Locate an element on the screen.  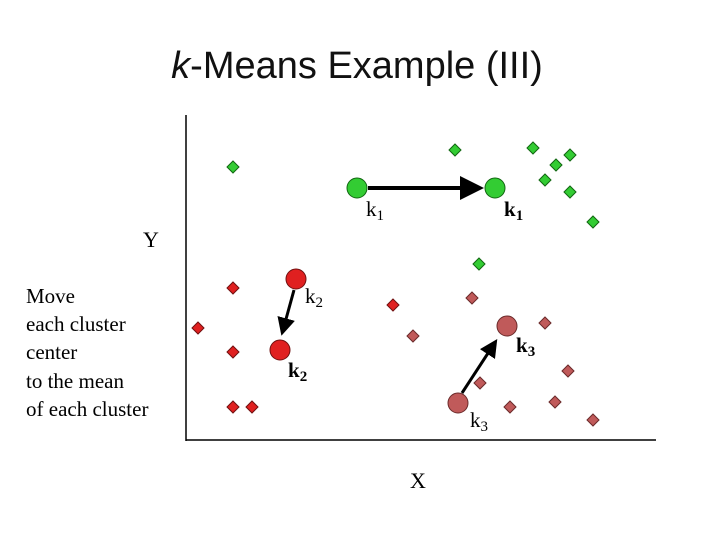
caption-line: Move is located at coordinates (50, 296).